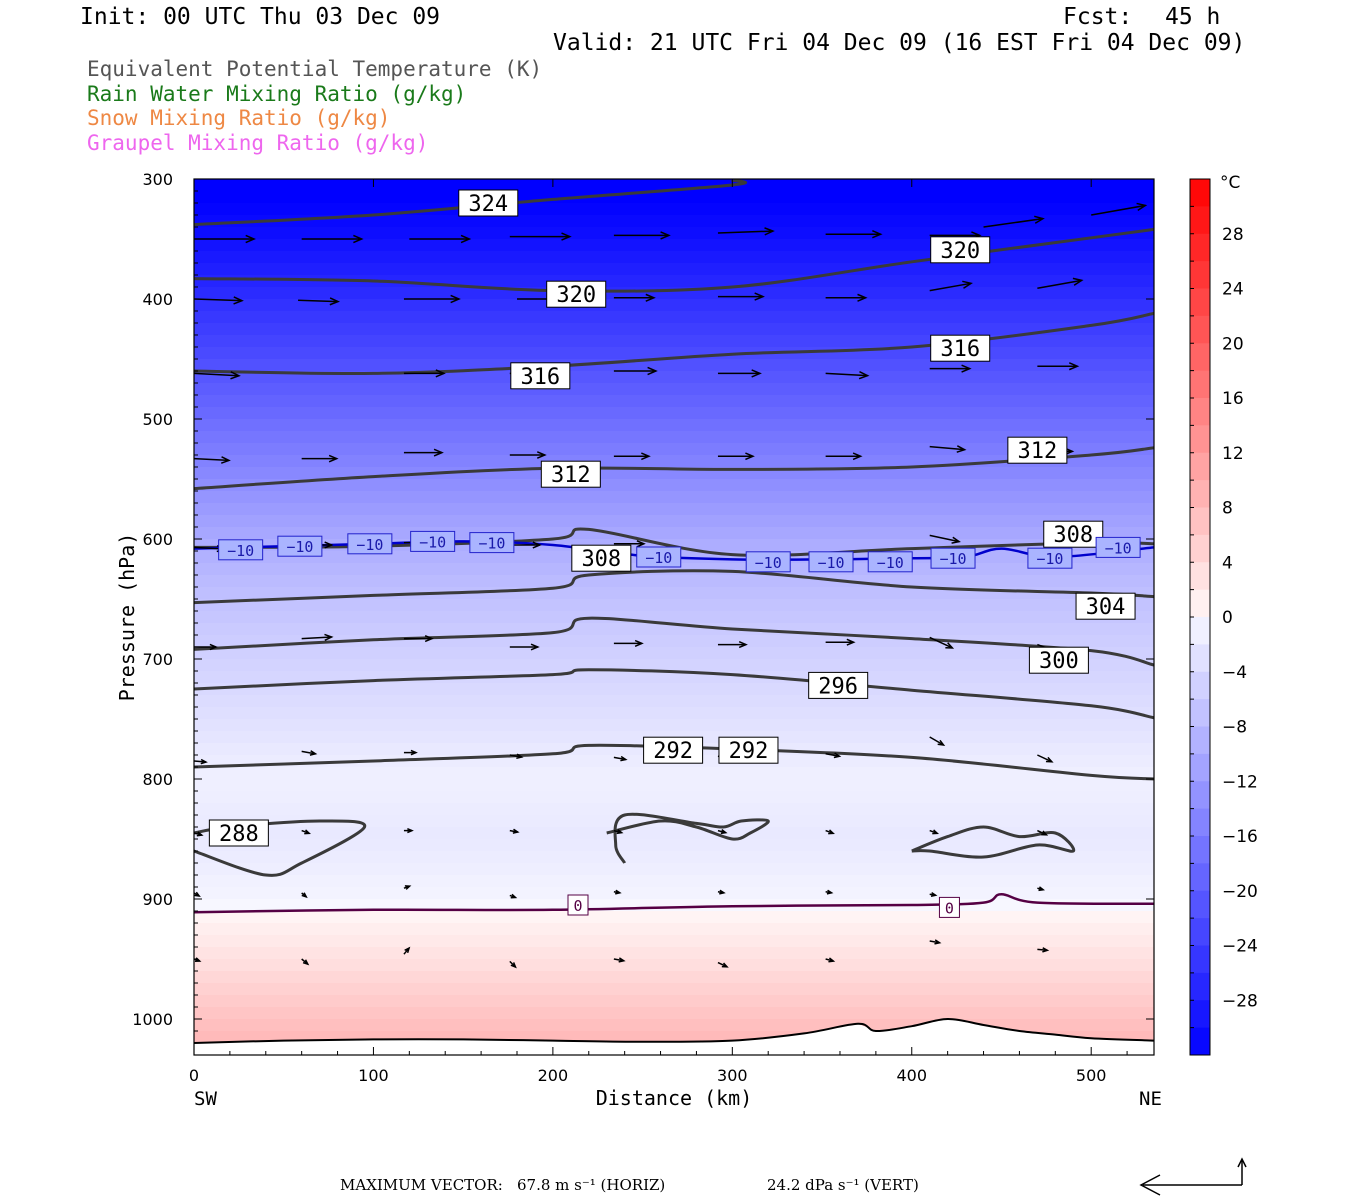  I want to click on svg-text: 296, so click(838, 686).